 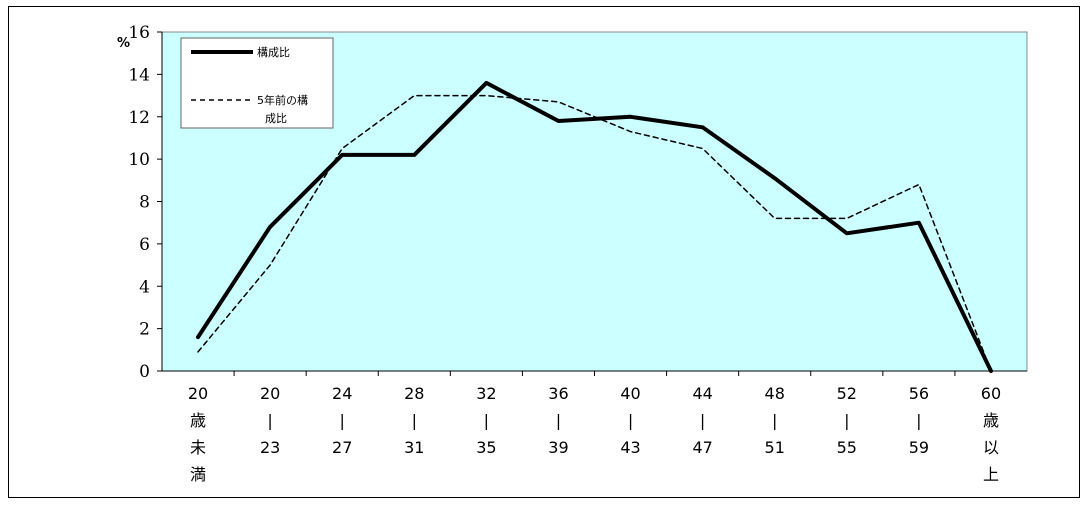 What do you see at coordinates (558, 393) in the screenshot?
I see `x-tick-label-line: 36` at bounding box center [558, 393].